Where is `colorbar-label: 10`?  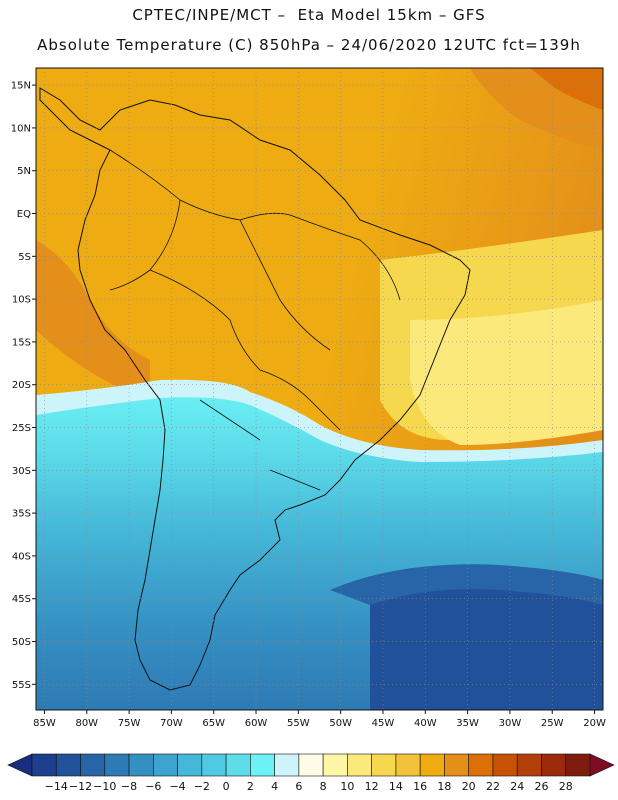 colorbar-label: 10 is located at coordinates (347, 786).